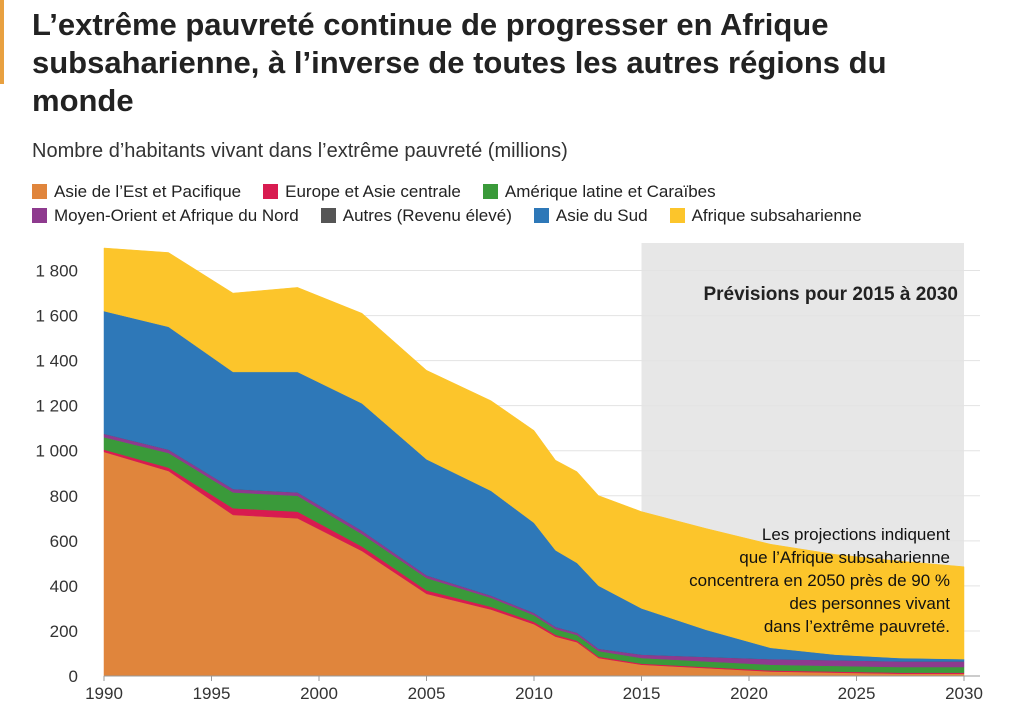  What do you see at coordinates (64, 586) in the screenshot?
I see `y-tick-label: 400` at bounding box center [64, 586].